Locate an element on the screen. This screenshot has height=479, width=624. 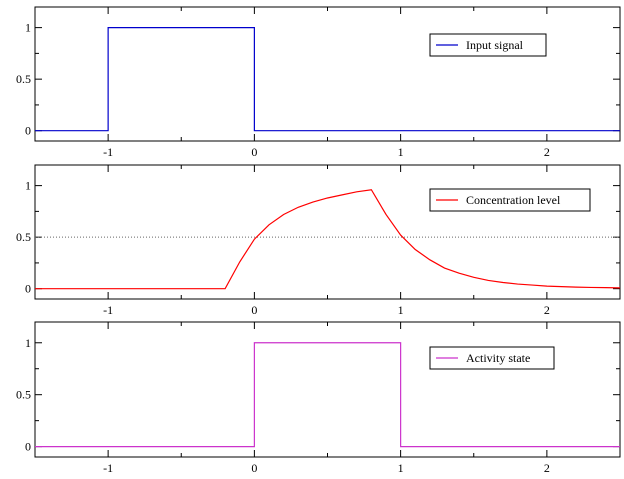
legend: Activity state is located at coordinates (492, 358).